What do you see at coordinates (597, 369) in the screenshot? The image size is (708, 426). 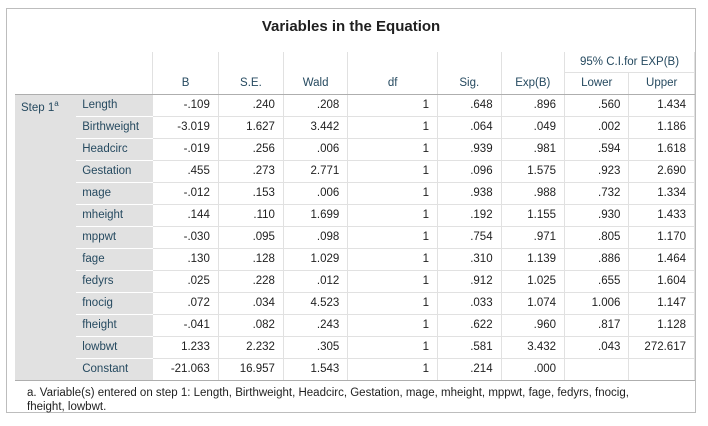 I see `cell-lower` at bounding box center [597, 369].